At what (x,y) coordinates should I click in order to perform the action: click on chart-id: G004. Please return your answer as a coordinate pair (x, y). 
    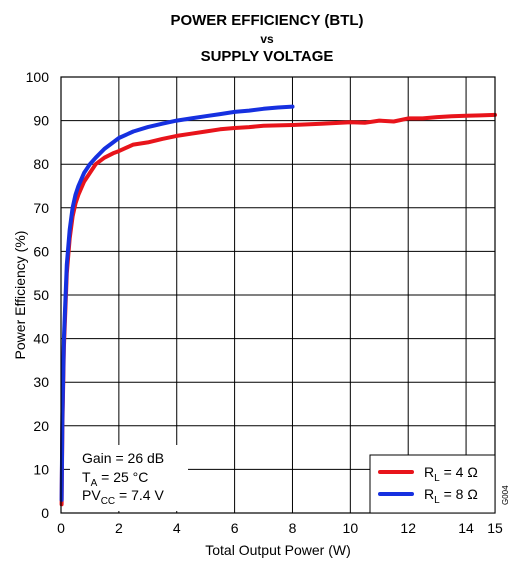
    Looking at the image, I should click on (505, 495).